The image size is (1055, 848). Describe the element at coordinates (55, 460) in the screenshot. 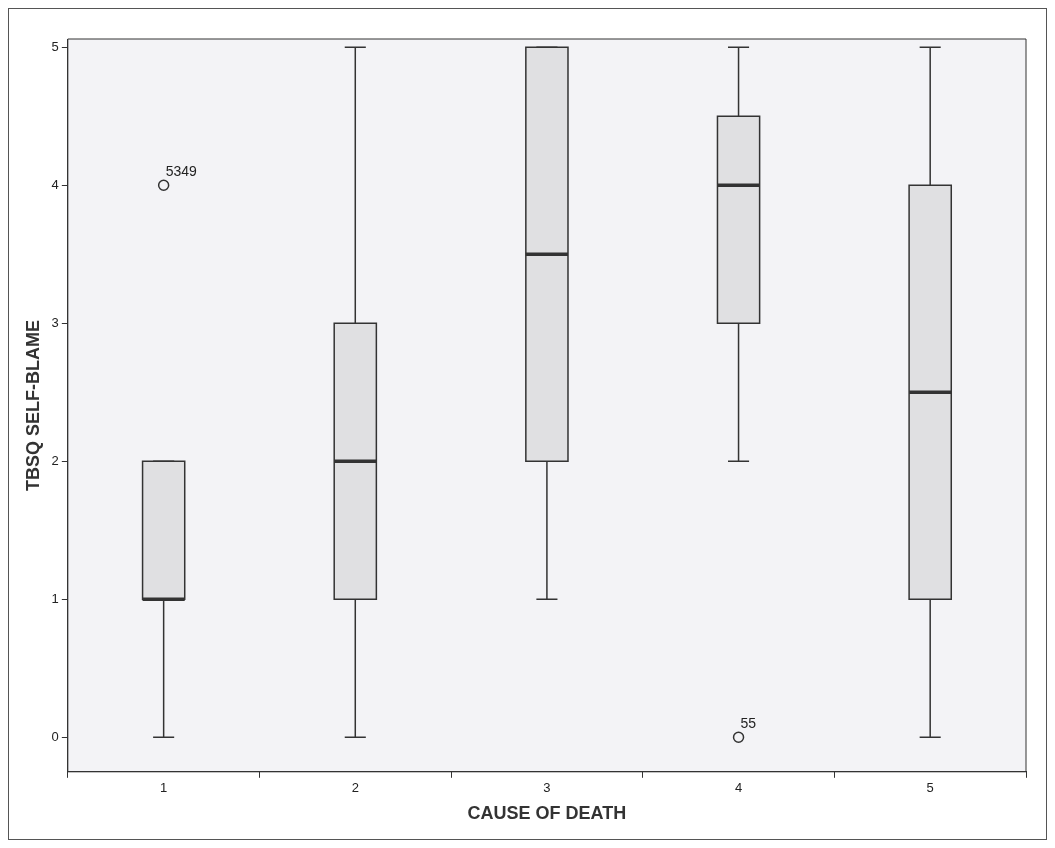

I see `y-tick-label: 2` at that location.